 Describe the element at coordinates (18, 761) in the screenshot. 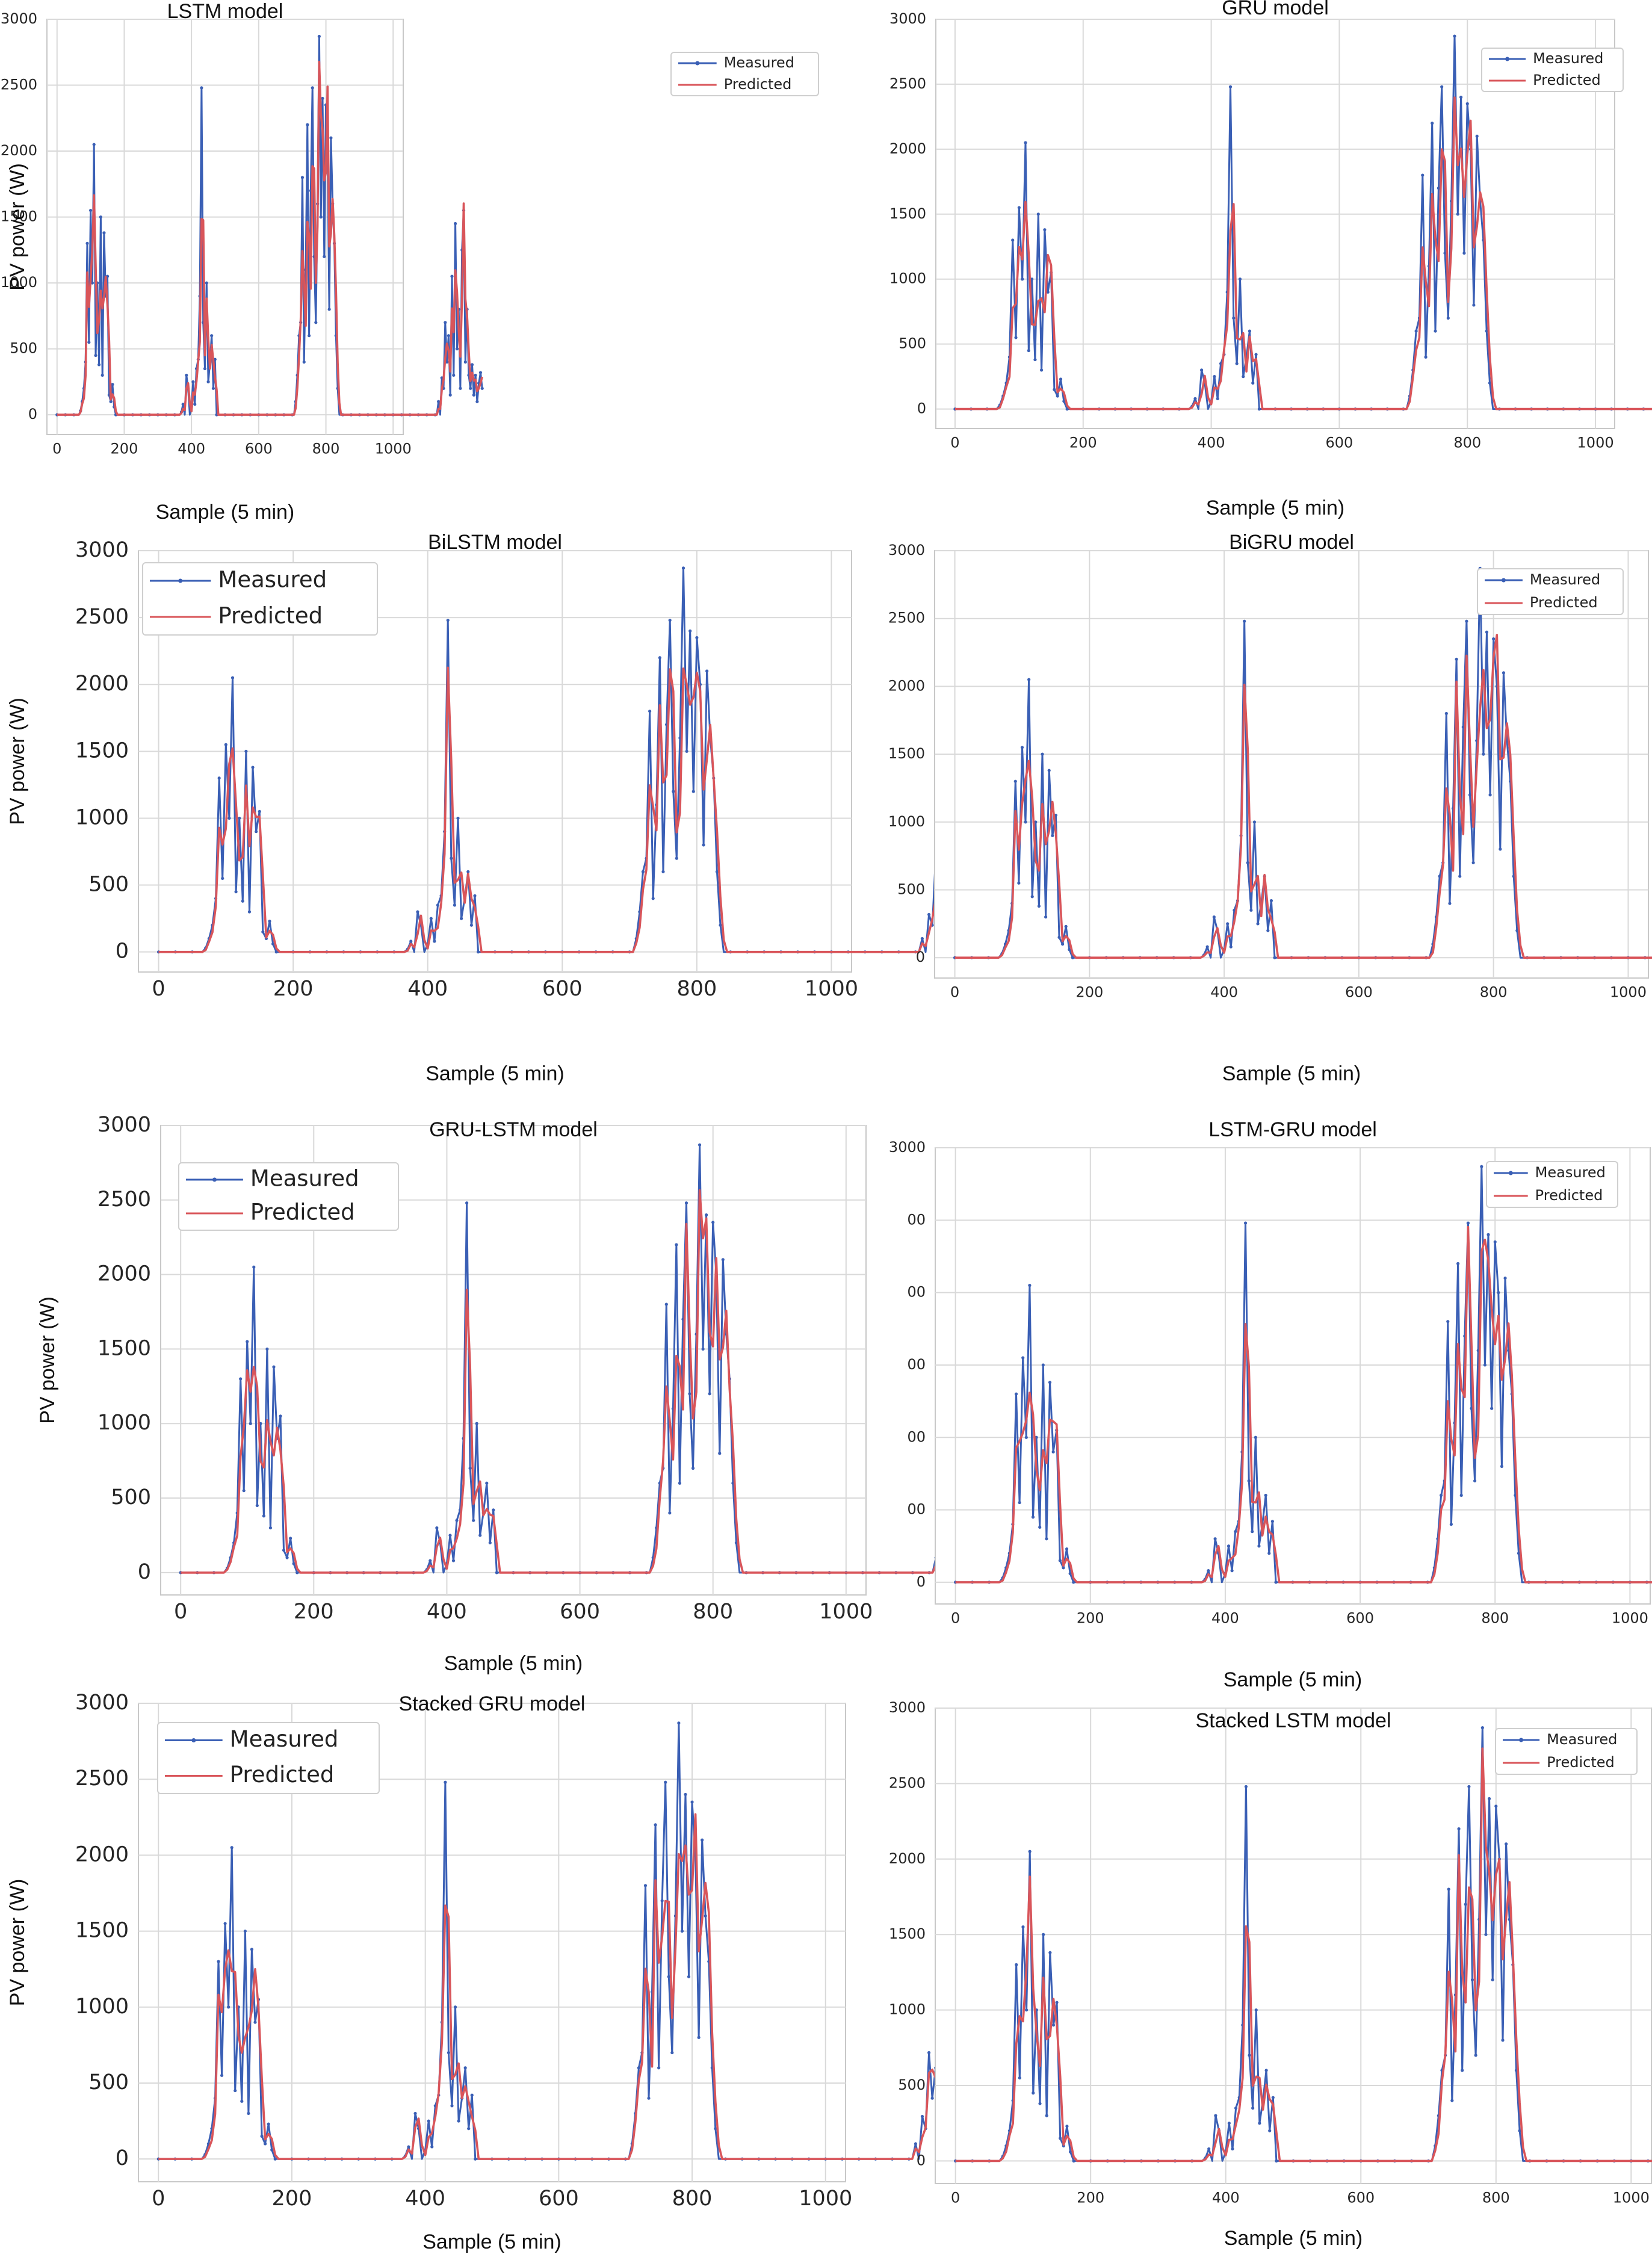

I see `y-axis-label: PV power (W)` at that location.